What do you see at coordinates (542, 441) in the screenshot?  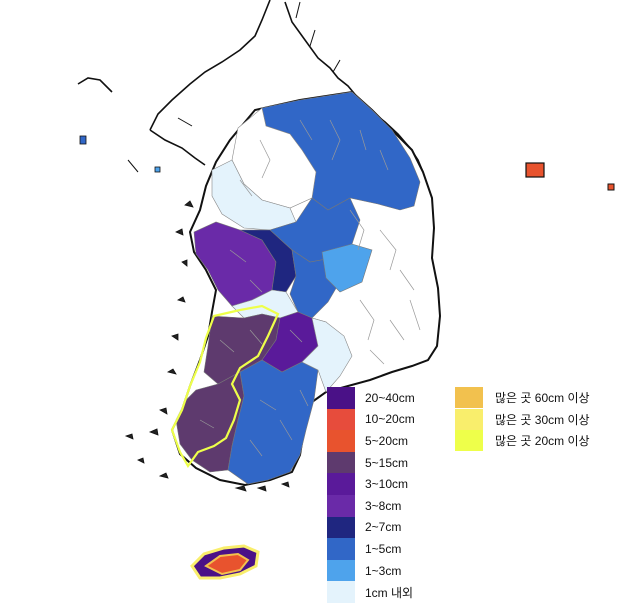 I see `legend-label: 많은 곳 20cm 이상` at bounding box center [542, 441].